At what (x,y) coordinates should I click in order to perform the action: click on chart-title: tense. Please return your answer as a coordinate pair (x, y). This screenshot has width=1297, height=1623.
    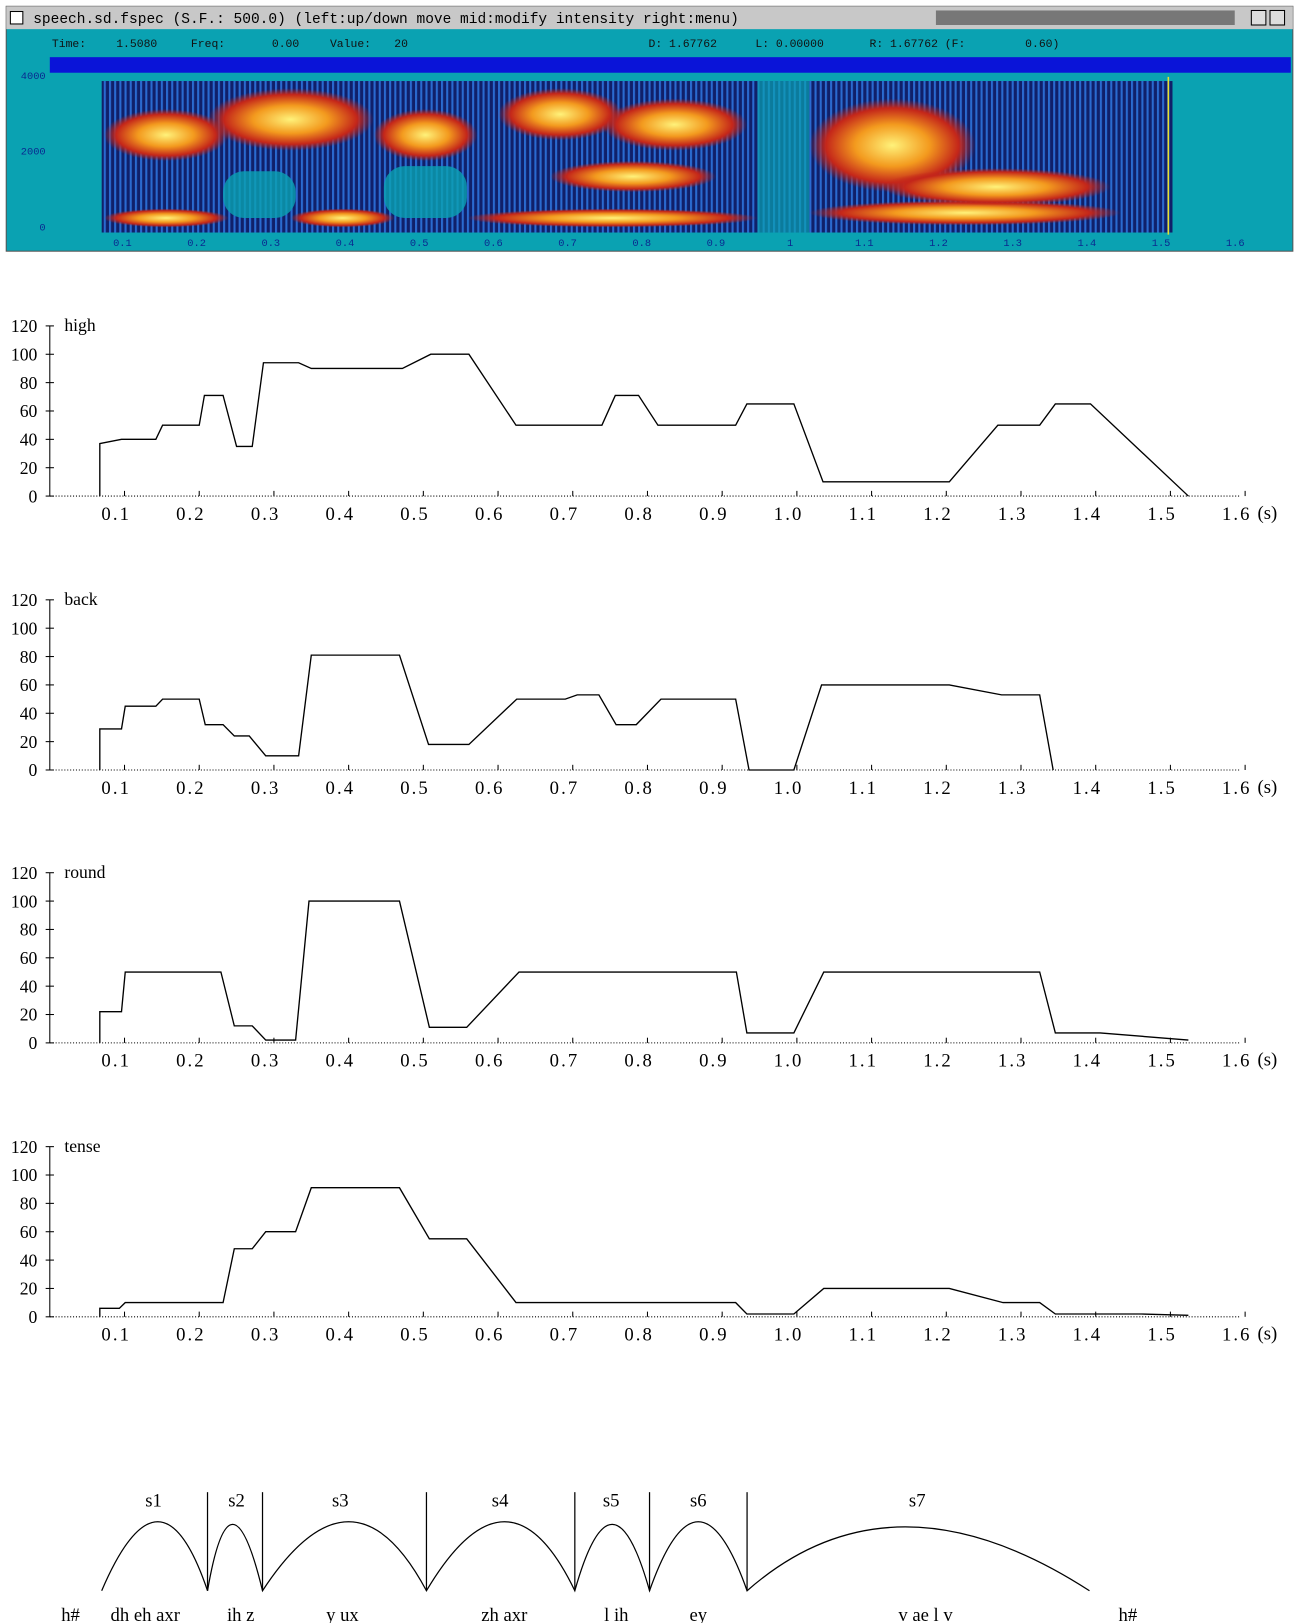
    Looking at the image, I should click on (82, 1146).